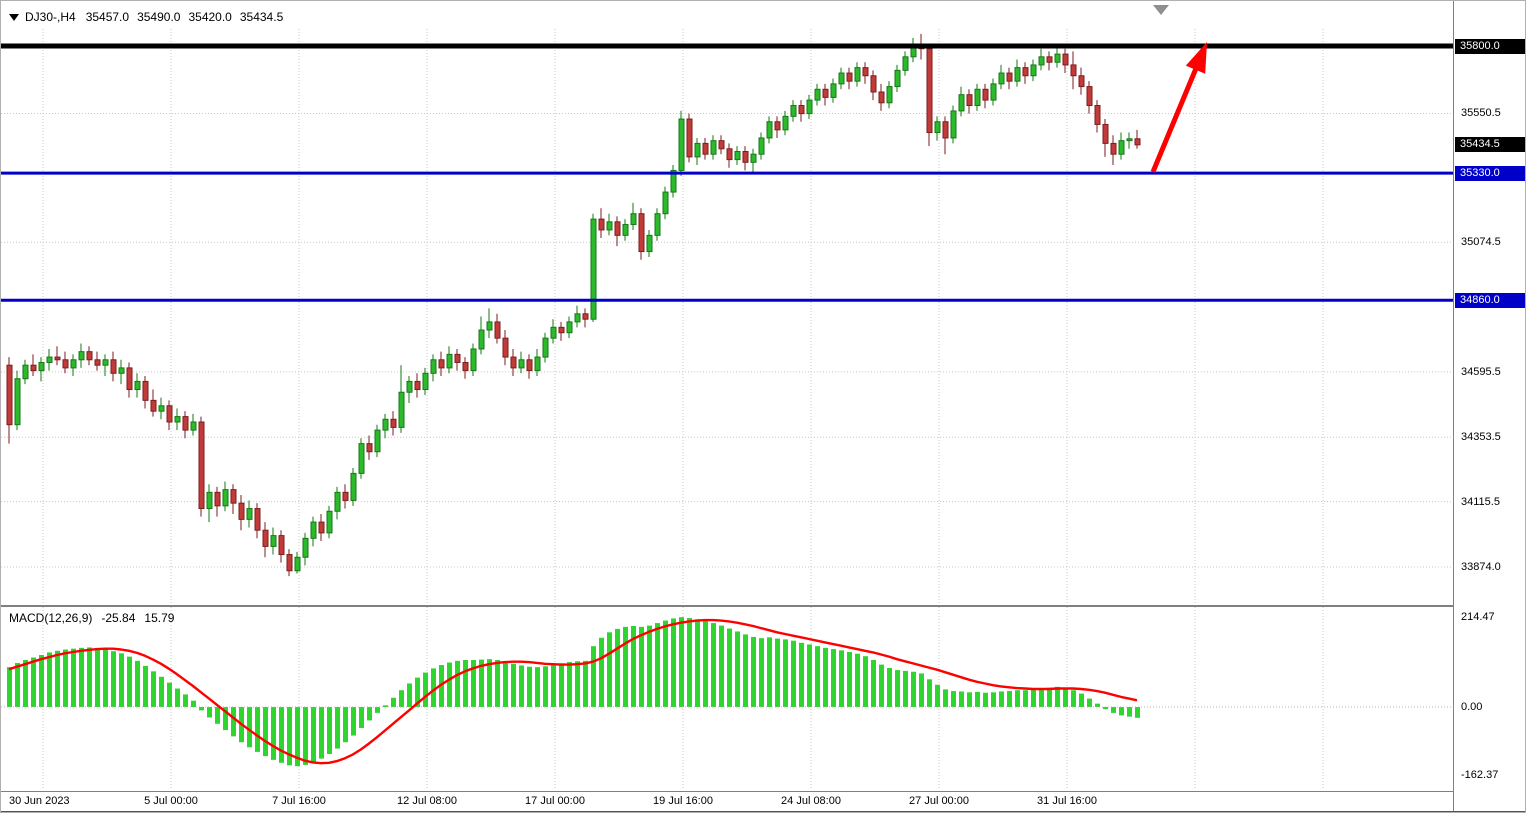  Describe the element at coordinates (159, 618) in the screenshot. I see `macd-signal-value: 15.79` at that location.